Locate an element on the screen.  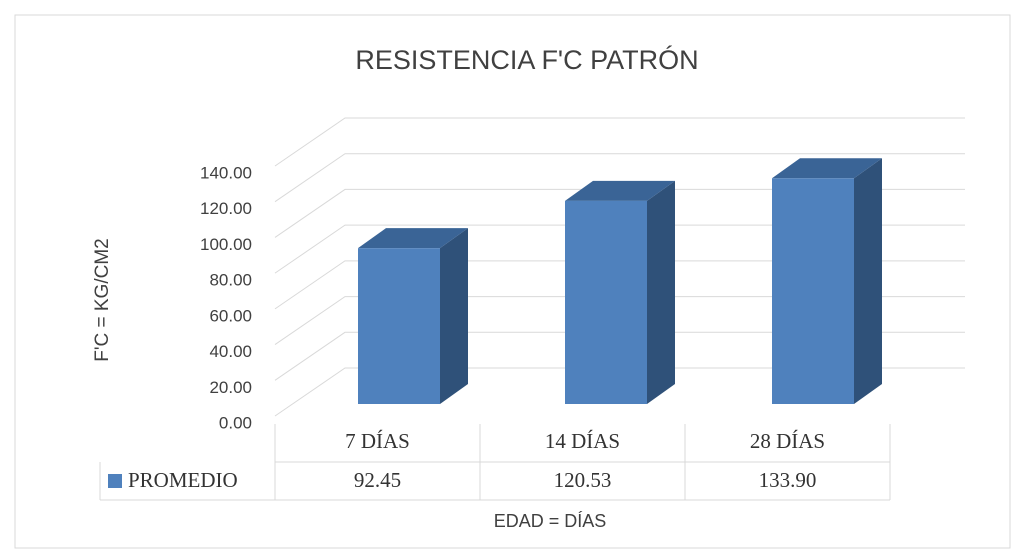
y-tick-label: 120.00 is located at coordinates (226, 208).